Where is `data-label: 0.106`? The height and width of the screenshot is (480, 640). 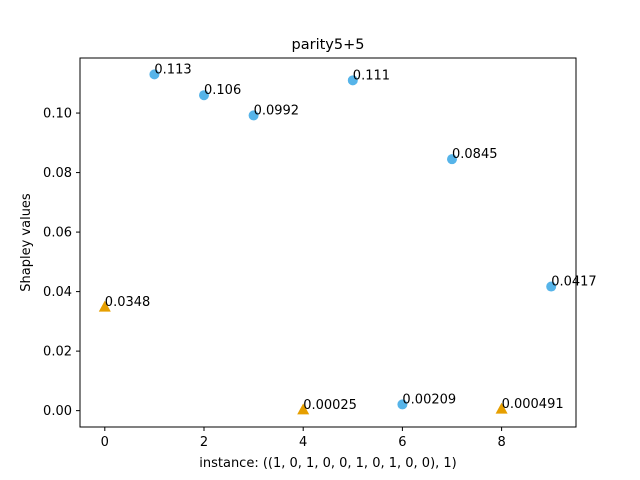 data-label: 0.106 is located at coordinates (222, 90).